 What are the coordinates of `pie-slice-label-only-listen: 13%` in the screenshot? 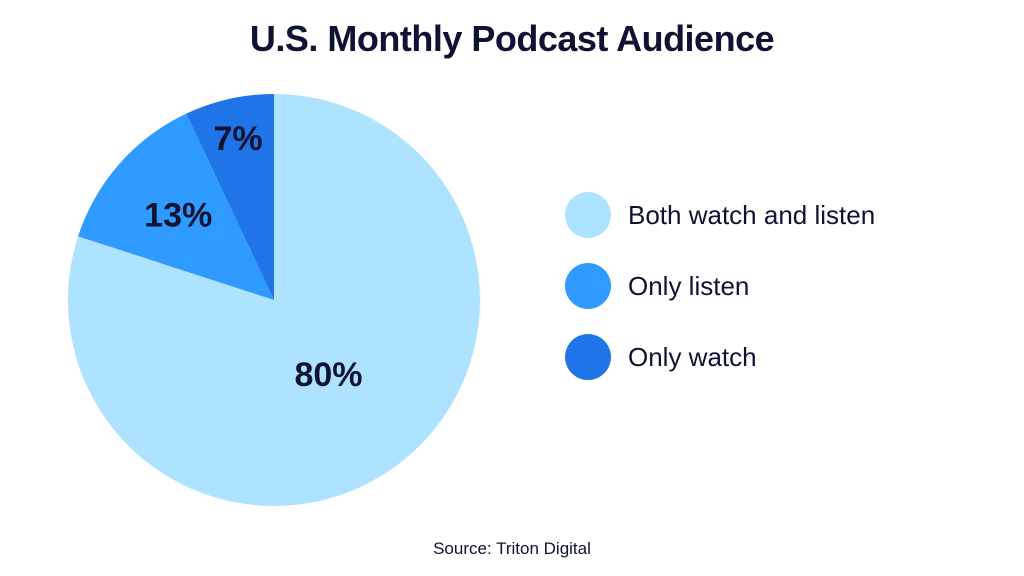 It's located at (178, 216).